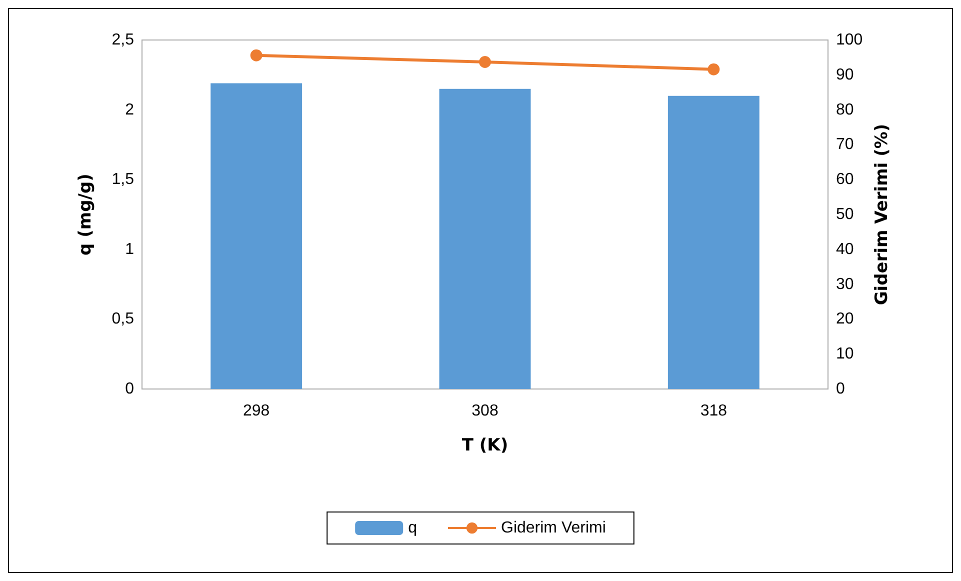 This screenshot has width=961, height=581. Describe the element at coordinates (256, 411) in the screenshot. I see `x-tick-label: 298` at that location.